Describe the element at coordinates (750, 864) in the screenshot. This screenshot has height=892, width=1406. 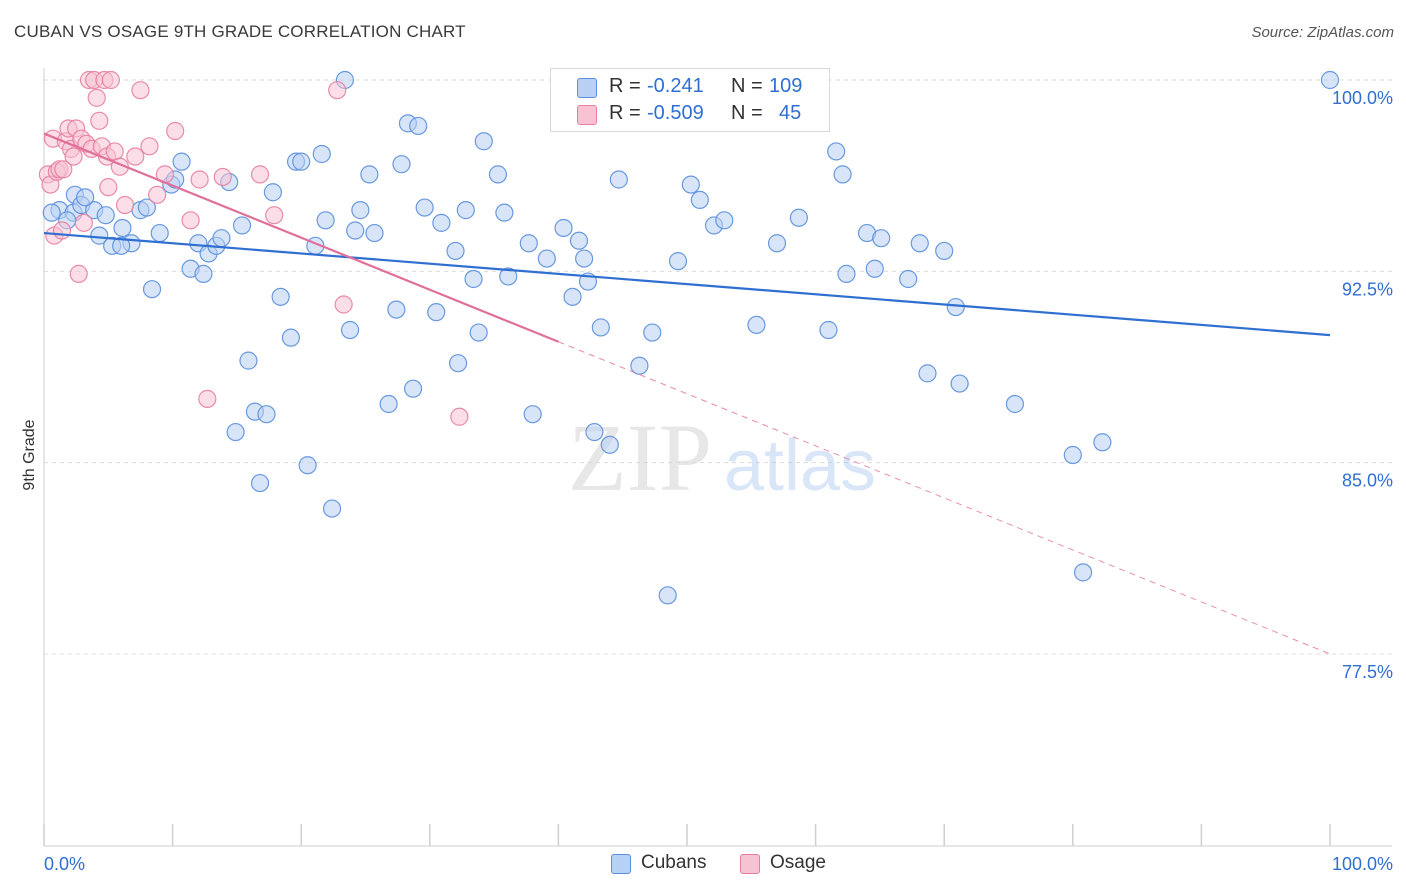
I see `bottom-legend-swatch-osage` at that location.